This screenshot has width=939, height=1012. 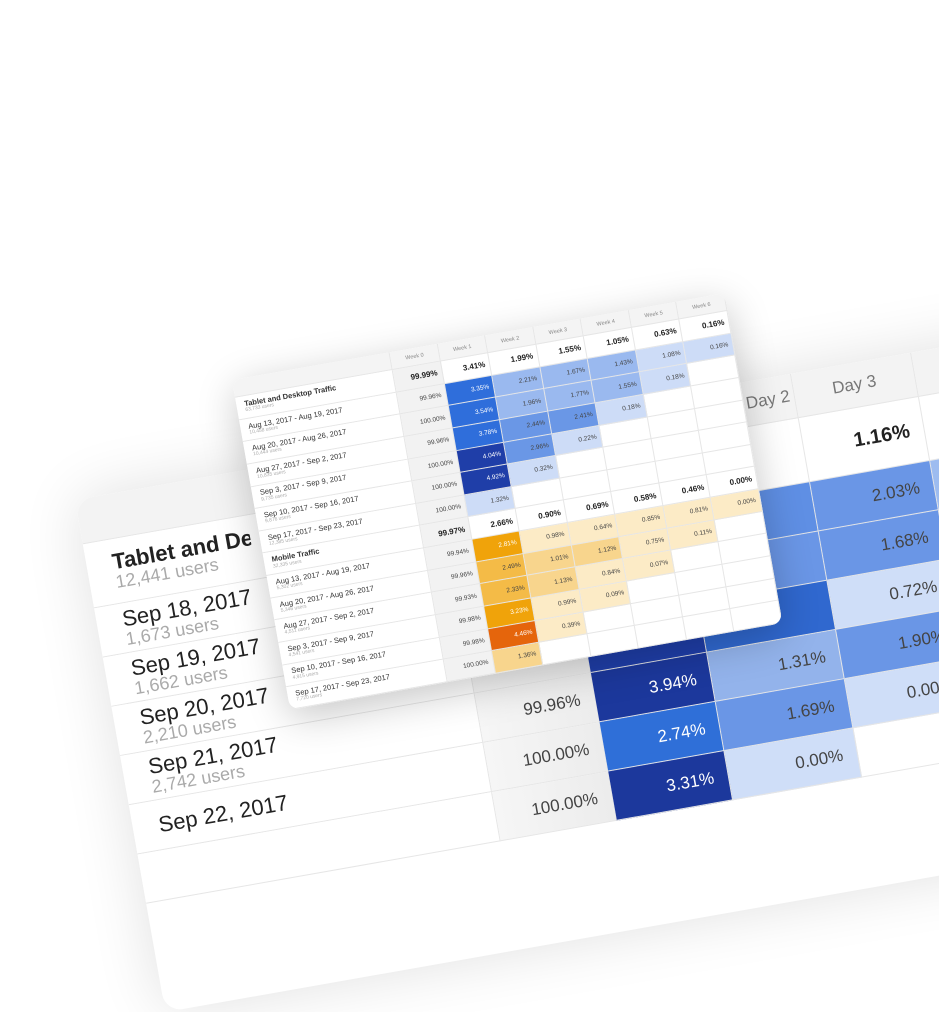 What do you see at coordinates (223, 813) in the screenshot?
I see `row-title: Sep 22, 2017` at bounding box center [223, 813].